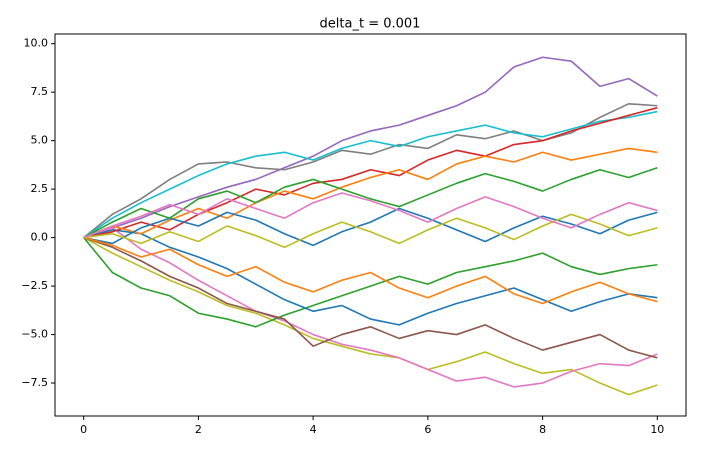  I want to click on x-tick-label: 10, so click(657, 429).